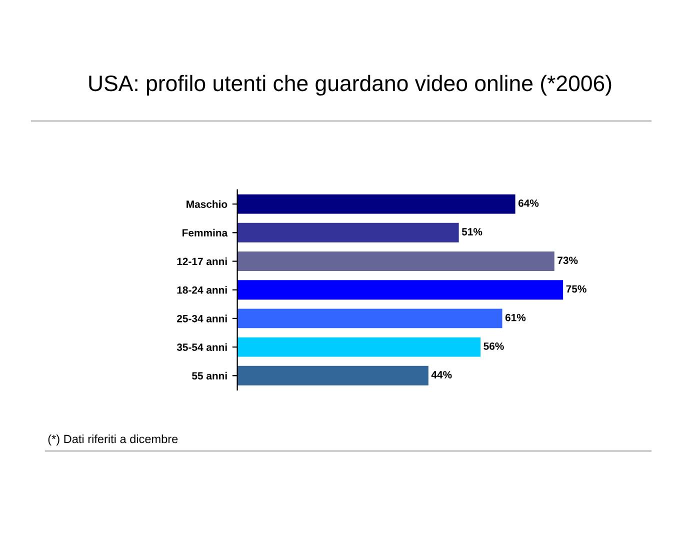 This screenshot has height=550, width=700. I want to click on y-tick-label: Maschio, so click(207, 204).